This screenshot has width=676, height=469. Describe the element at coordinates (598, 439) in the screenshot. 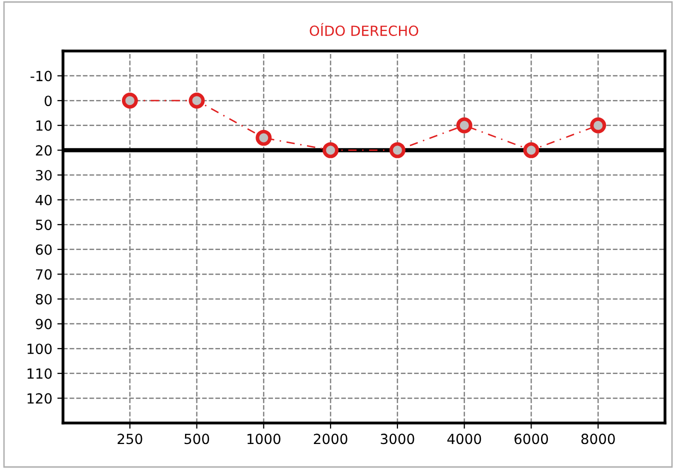

I see `x-tick-label: 8000` at that location.